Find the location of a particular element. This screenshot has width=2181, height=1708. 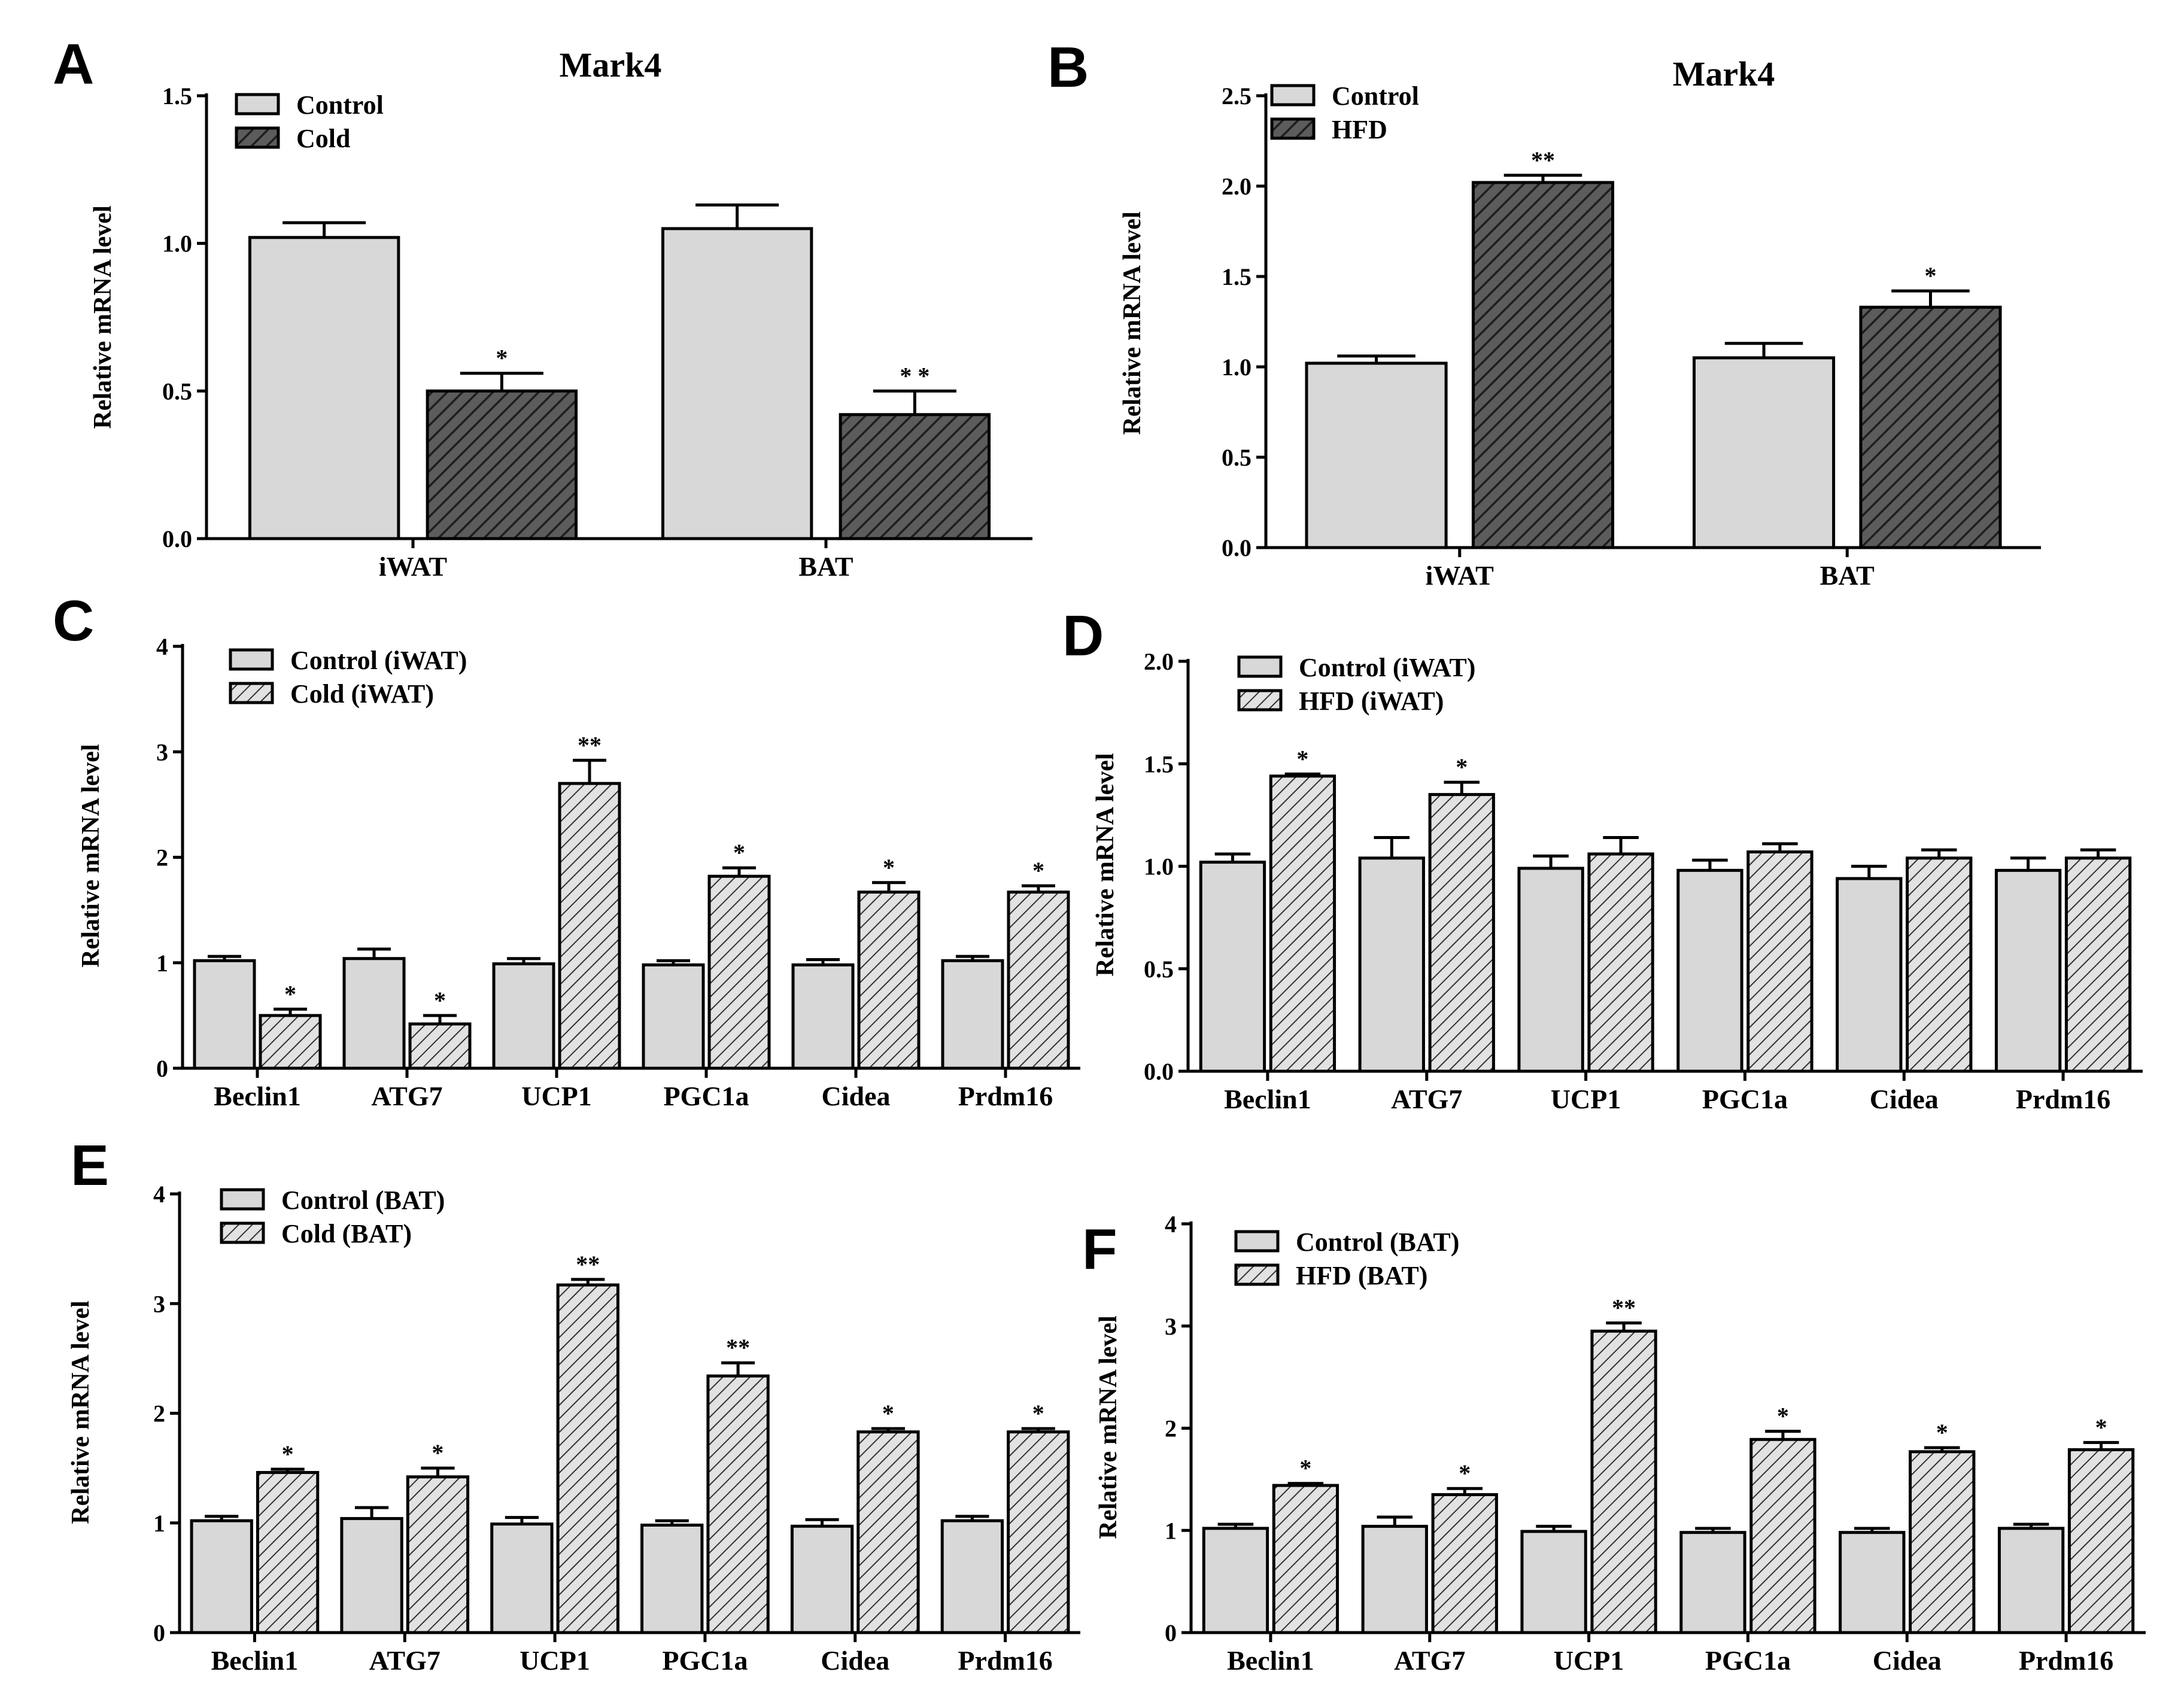

panel-label: B is located at coordinates (1068, 67).